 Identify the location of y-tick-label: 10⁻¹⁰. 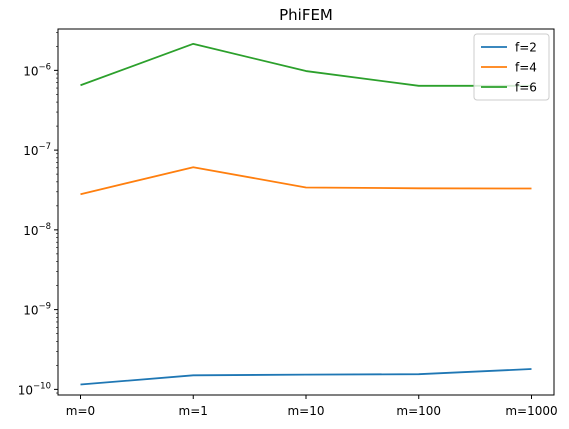
(34, 389).